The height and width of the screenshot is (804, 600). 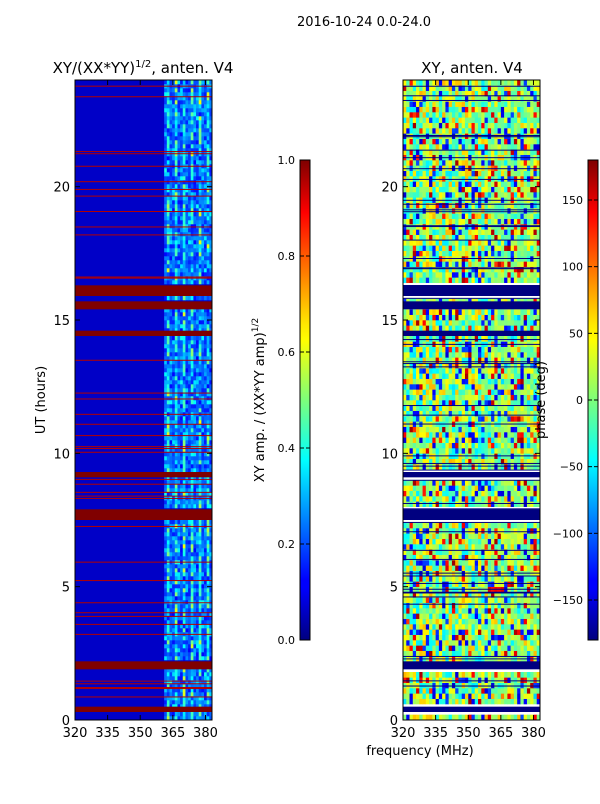 I want to click on amplitude-colorbar-tick-label: 1.0, so click(x=287, y=160).